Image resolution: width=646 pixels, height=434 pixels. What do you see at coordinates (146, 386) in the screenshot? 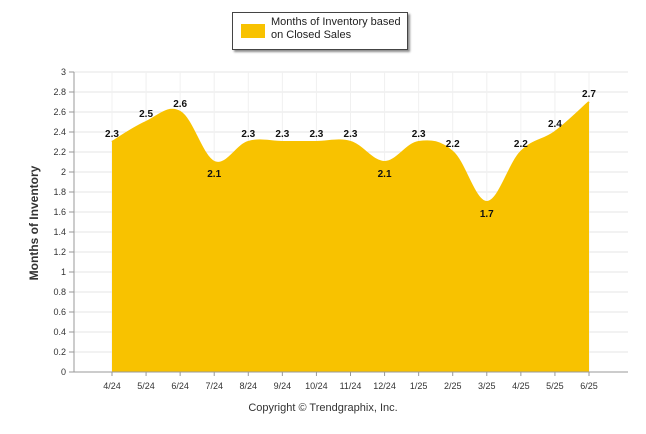
I see `x-tick-label: 5/24` at bounding box center [146, 386].